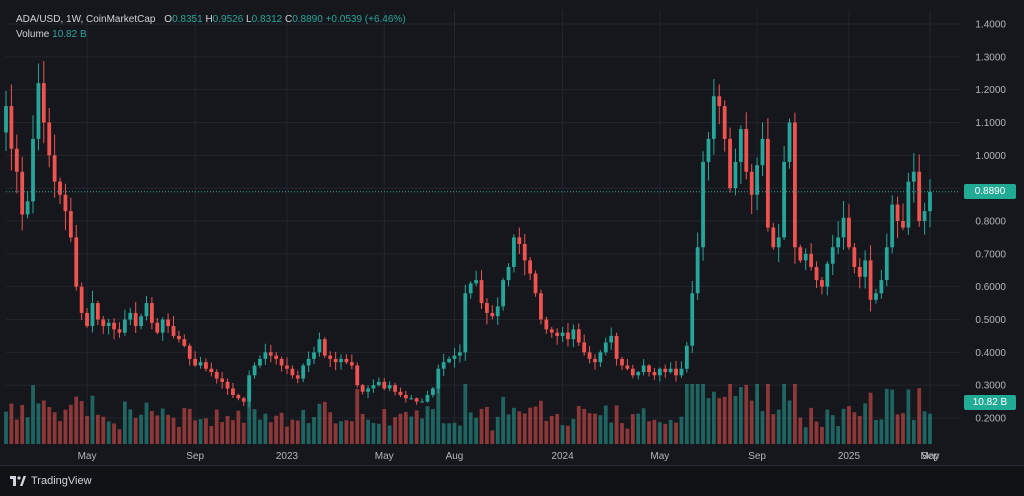  What do you see at coordinates (288, 19) in the screenshot?
I see `close-label: C` at bounding box center [288, 19].